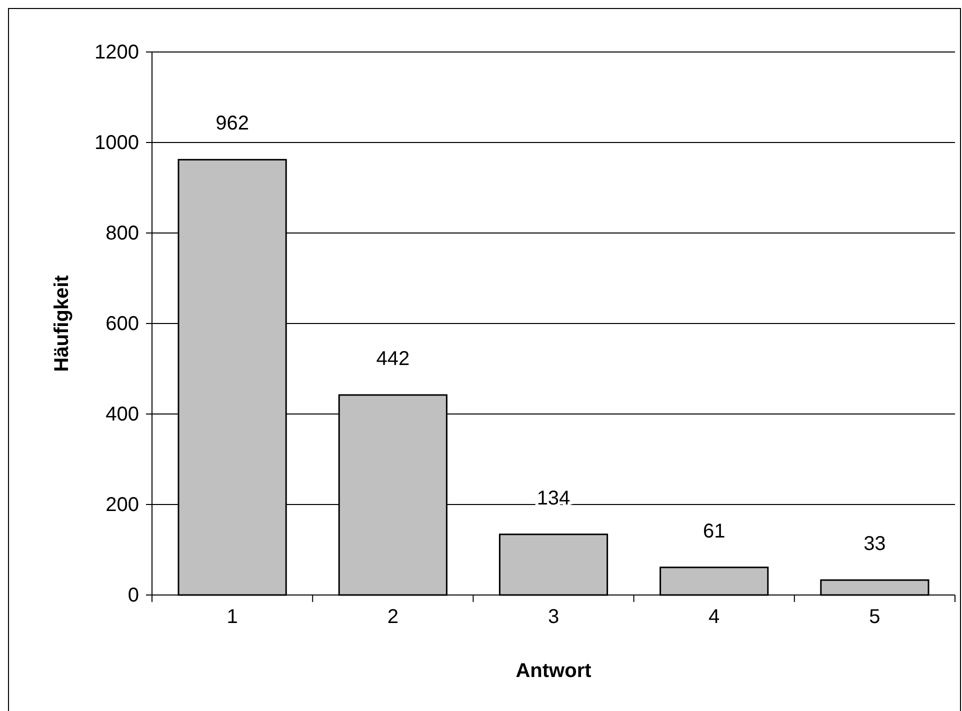 The height and width of the screenshot is (711, 962). I want to click on x-tick-label: 2, so click(392, 617).